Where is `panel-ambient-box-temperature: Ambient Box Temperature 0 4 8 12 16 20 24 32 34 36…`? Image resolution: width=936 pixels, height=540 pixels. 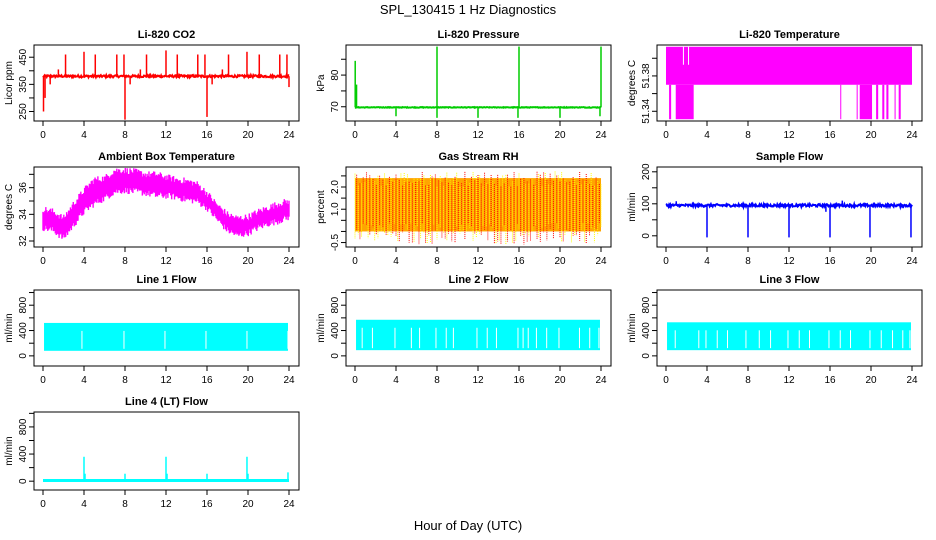 panel-ambient-box-temperature: Ambient Box Temperature 0 4 8 12 16 20 24 32 34 36… is located at coordinates (152, 209).